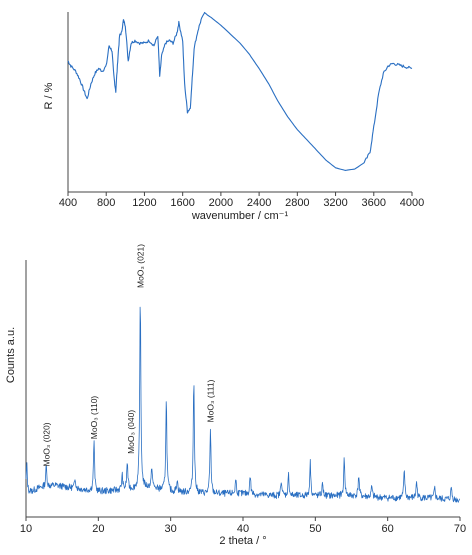 The width and height of the screenshot is (472, 555). What do you see at coordinates (374, 203) in the screenshot?
I see `ftir-x-tick-label: 3600` at bounding box center [374, 203].